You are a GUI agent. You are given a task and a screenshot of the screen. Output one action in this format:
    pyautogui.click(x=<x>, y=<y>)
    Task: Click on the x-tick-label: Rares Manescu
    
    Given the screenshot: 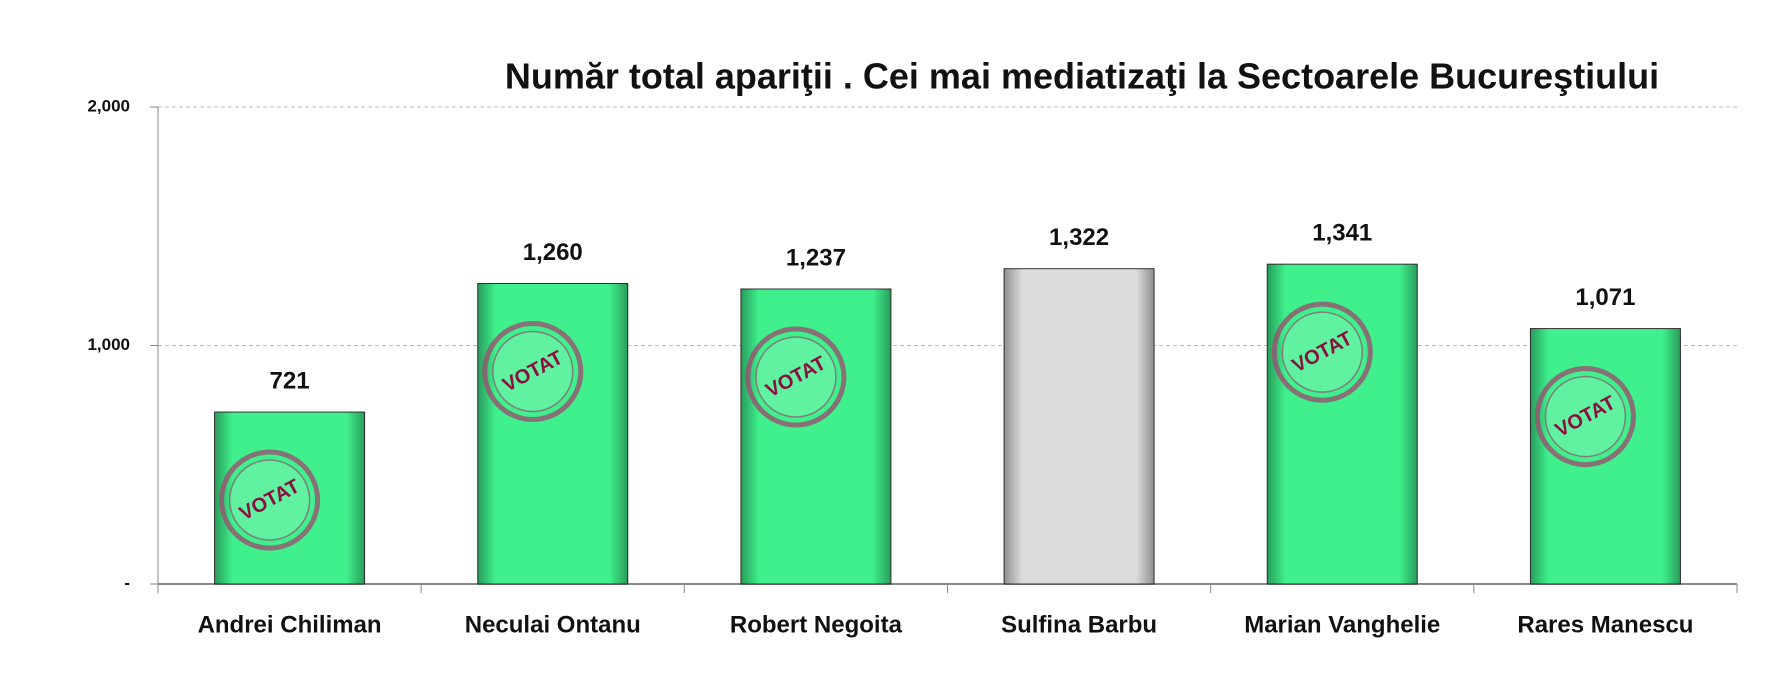 What is the action you would take?
    pyautogui.click(x=1605, y=624)
    